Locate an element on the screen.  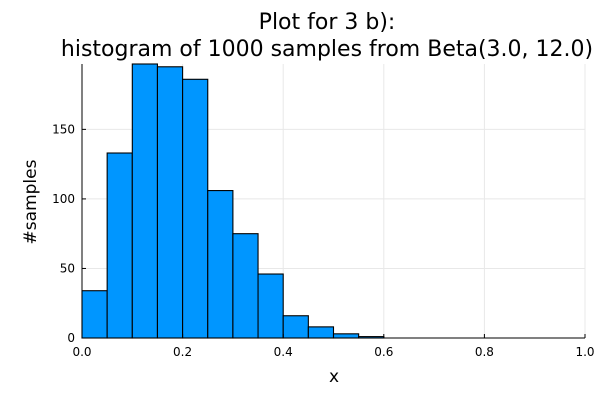
y-tick-label: 150 is located at coordinates (63, 129).